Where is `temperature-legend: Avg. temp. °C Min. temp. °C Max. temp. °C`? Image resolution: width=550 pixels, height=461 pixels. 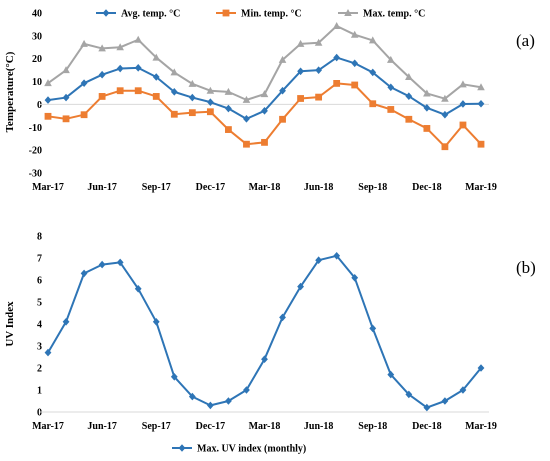
temperature-legend: Avg. temp. °C Min. temp. °C Max. temp. °C is located at coordinates (260, 14).